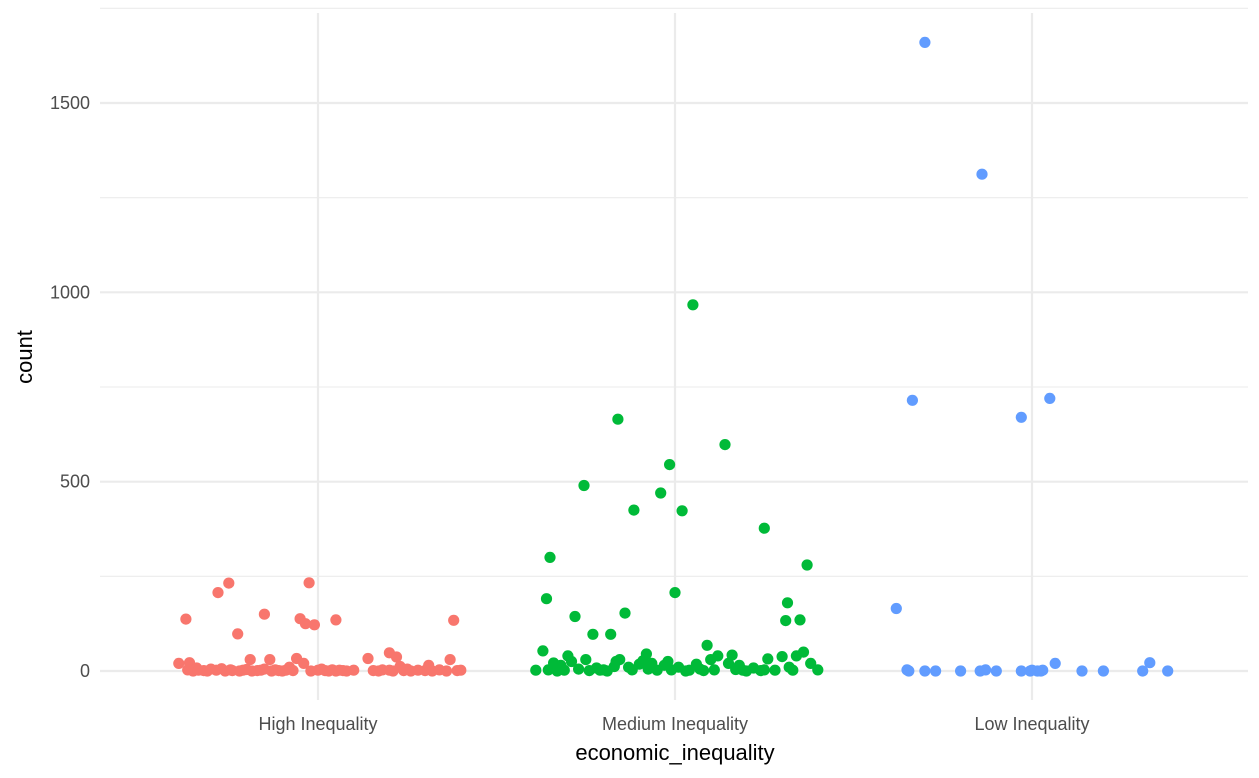 This screenshot has width=1259, height=778. I want to click on x-axis-title: economic_inequality, so click(674, 752).